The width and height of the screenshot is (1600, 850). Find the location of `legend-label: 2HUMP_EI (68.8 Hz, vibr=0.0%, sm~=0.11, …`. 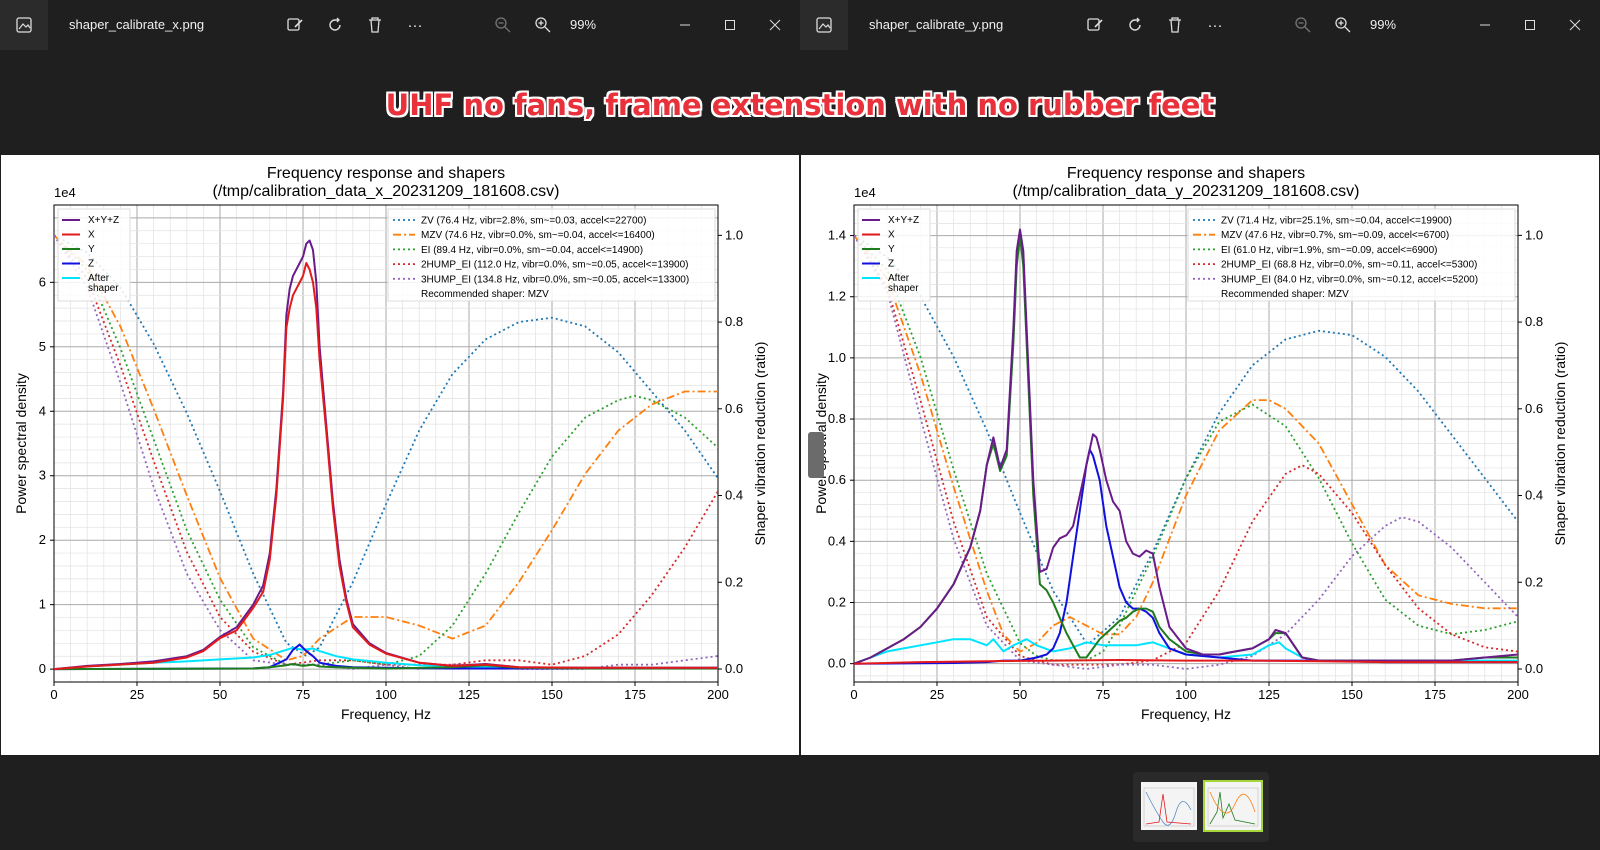

legend-label: 2HUMP_EI (68.8 Hz, vibr=0.0%, sm~=0.11, … is located at coordinates (1349, 265).